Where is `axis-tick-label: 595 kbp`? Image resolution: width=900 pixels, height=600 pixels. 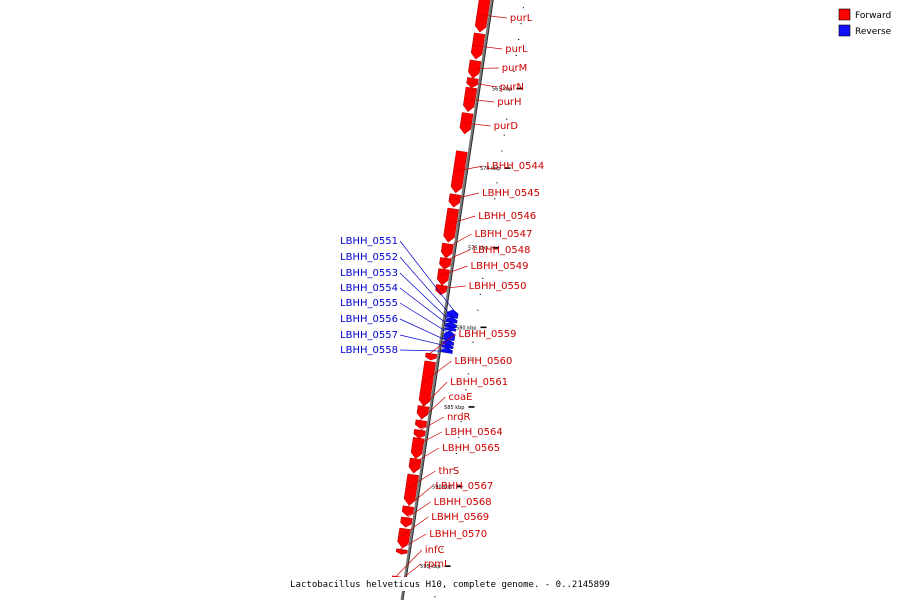
axis-tick-label: 595 kbp is located at coordinates (430, 567).